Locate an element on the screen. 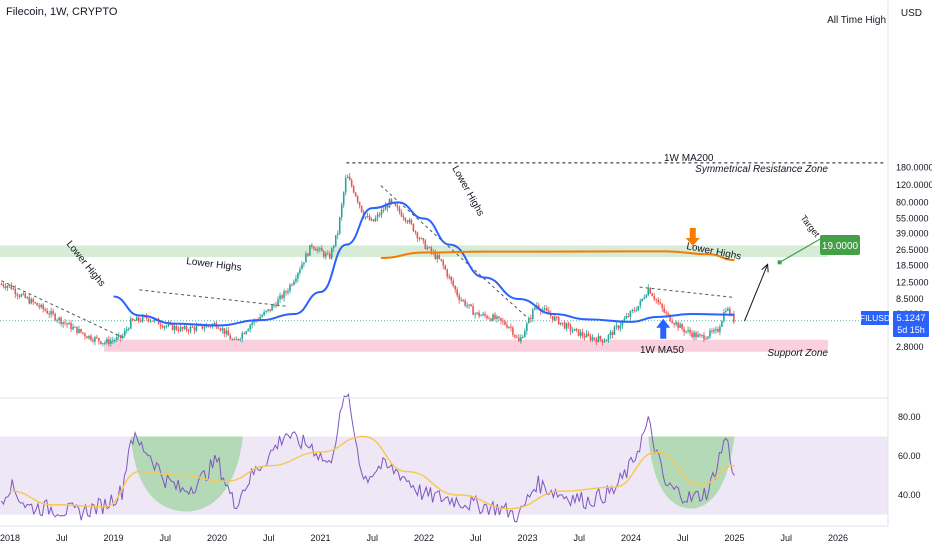  rsi-bottom-hump-2024 is located at coordinates (691, 472).